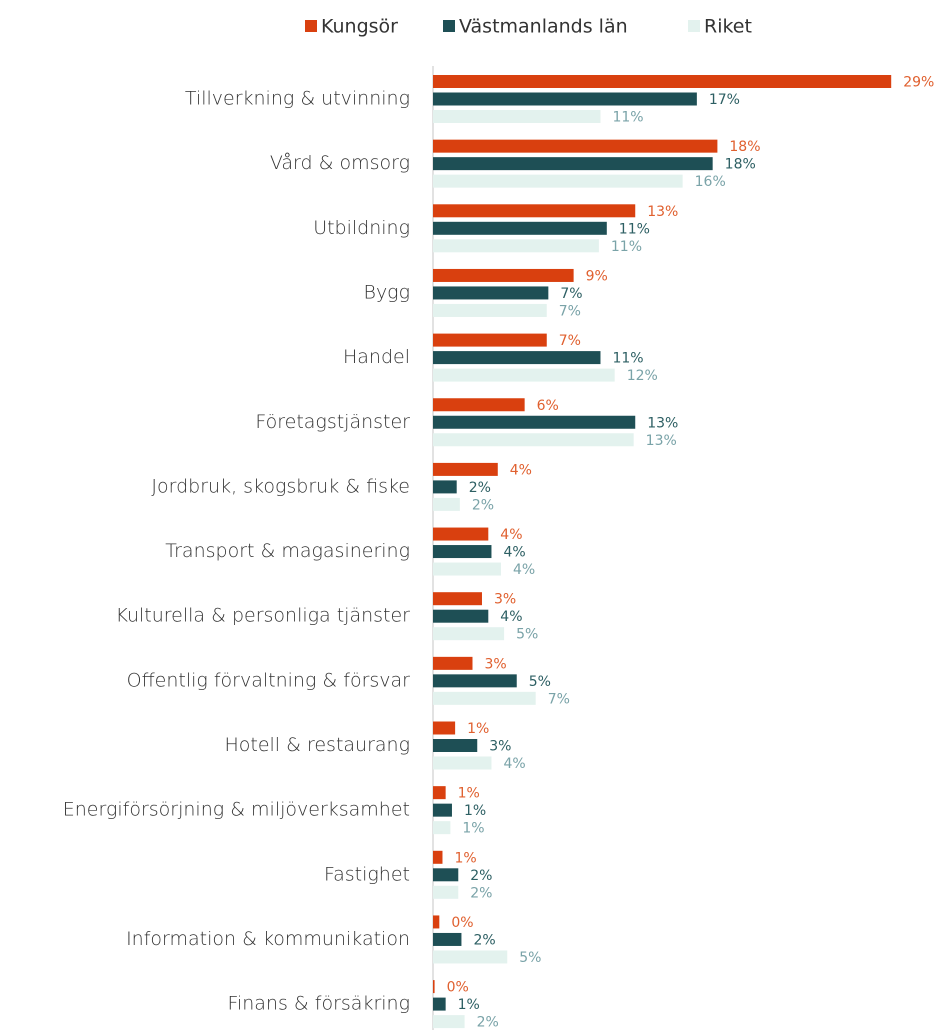 This screenshot has width=943, height=1030. What do you see at coordinates (297, 99) in the screenshot?
I see `category-label: Tillverkning & utvinning` at bounding box center [297, 99].